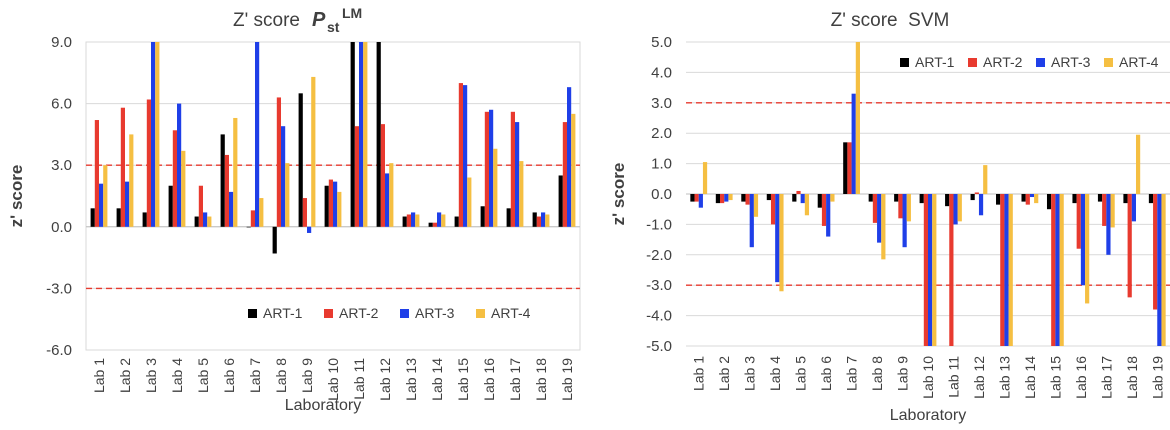 The width and height of the screenshot is (1170, 430). Describe the element at coordinates (1063, 62) in the screenshot. I see `legend-item-art-3: ART-3` at that location.